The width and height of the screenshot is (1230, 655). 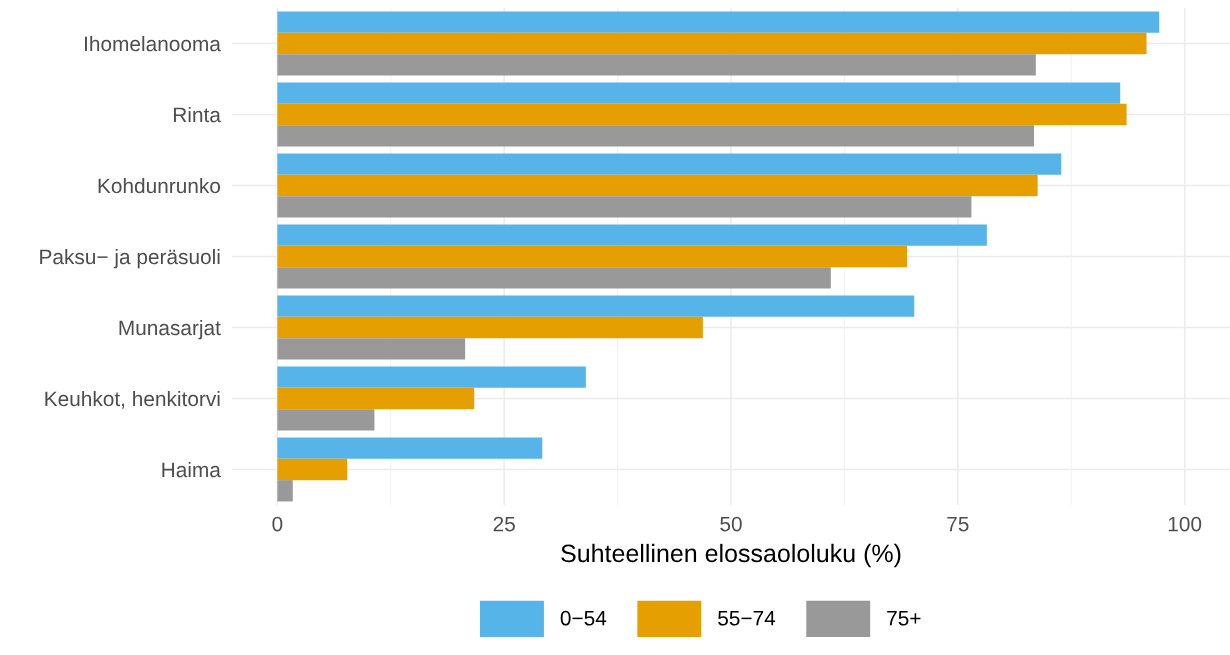 What do you see at coordinates (504, 524) in the screenshot?
I see `x-tick-label: 25` at bounding box center [504, 524].